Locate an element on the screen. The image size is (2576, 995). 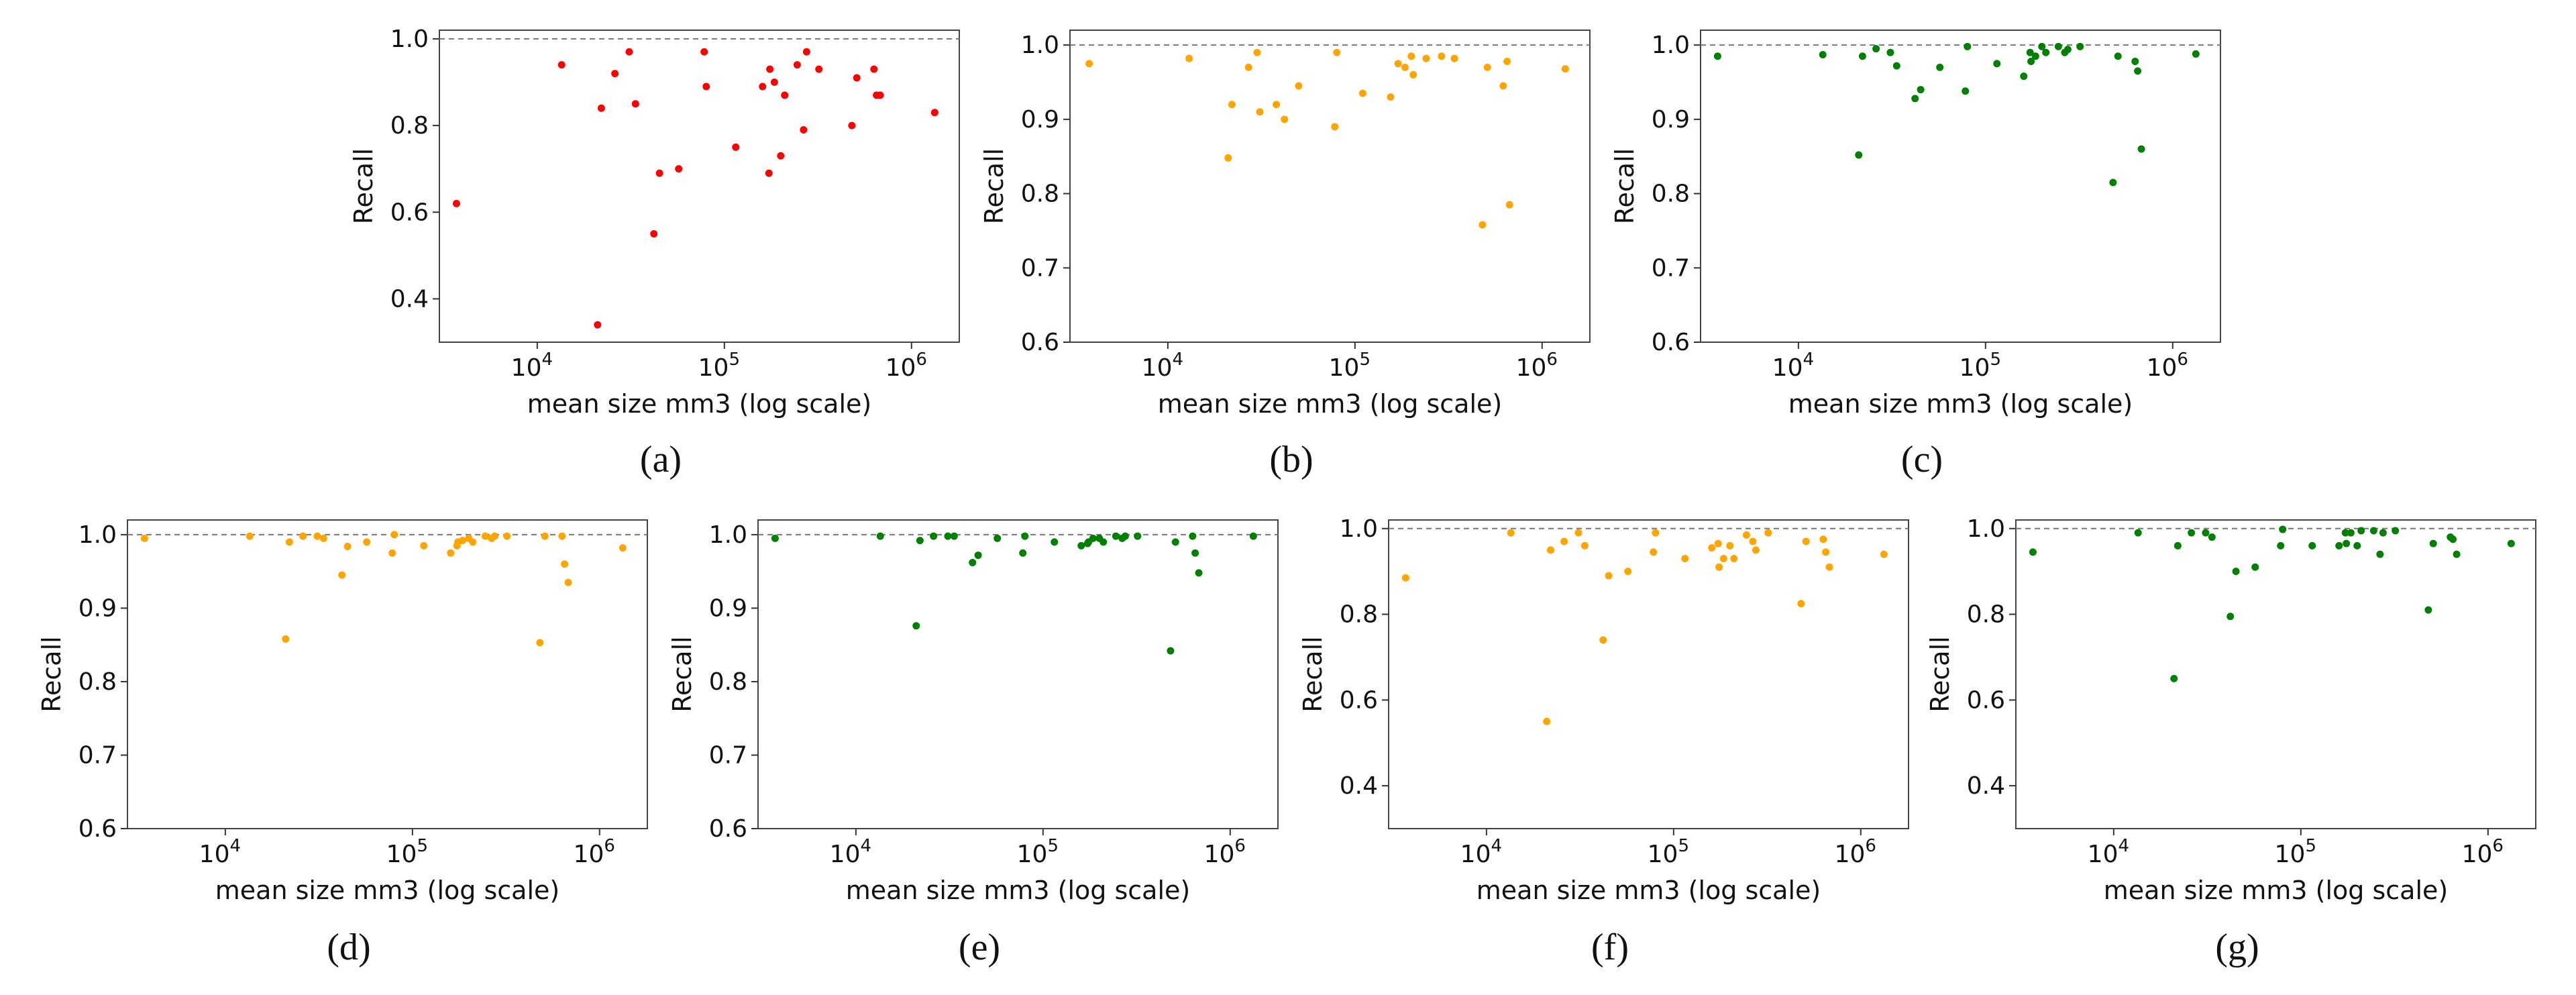
panel-label: (a) is located at coordinates (661, 459).